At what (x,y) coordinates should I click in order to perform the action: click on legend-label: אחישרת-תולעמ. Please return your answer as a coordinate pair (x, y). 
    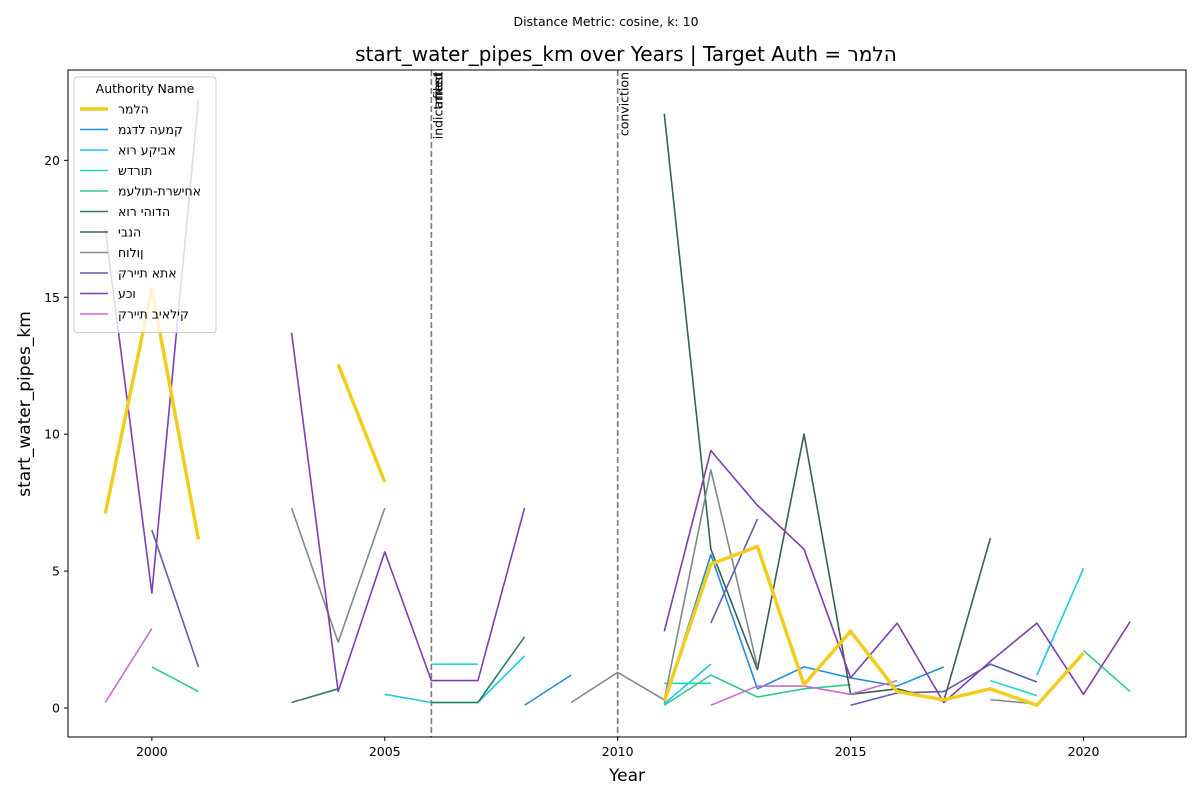
    Looking at the image, I should click on (159, 191).